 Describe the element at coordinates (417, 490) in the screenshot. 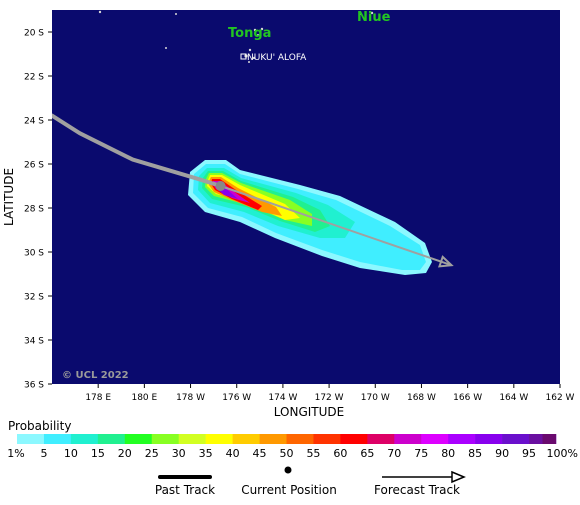

I see `forecast-track-legend-label: Forecast Track` at that location.